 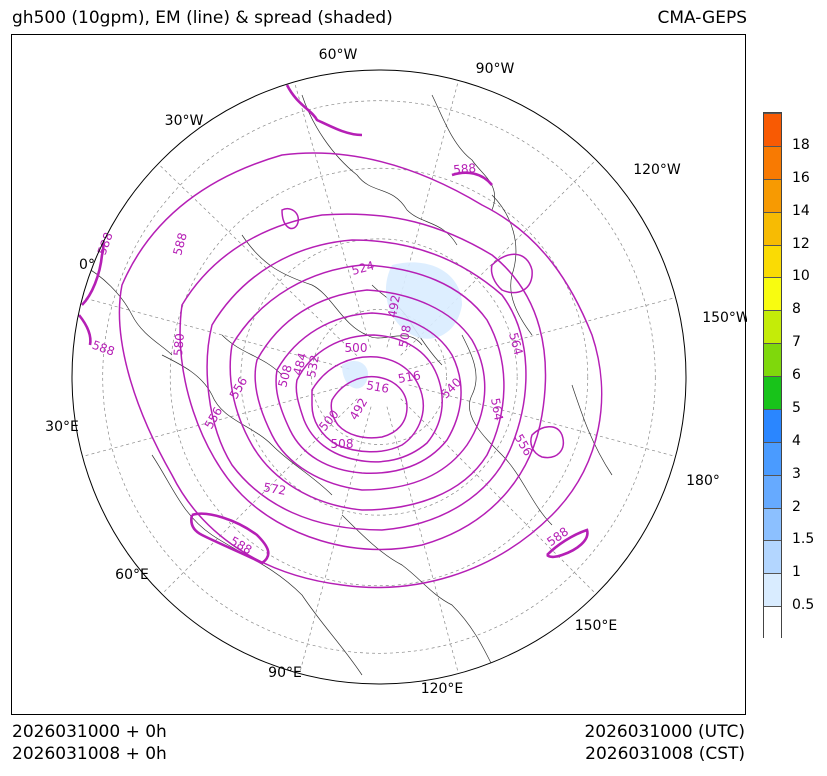 I want to click on latitude-circle, so click(x=379, y=377).